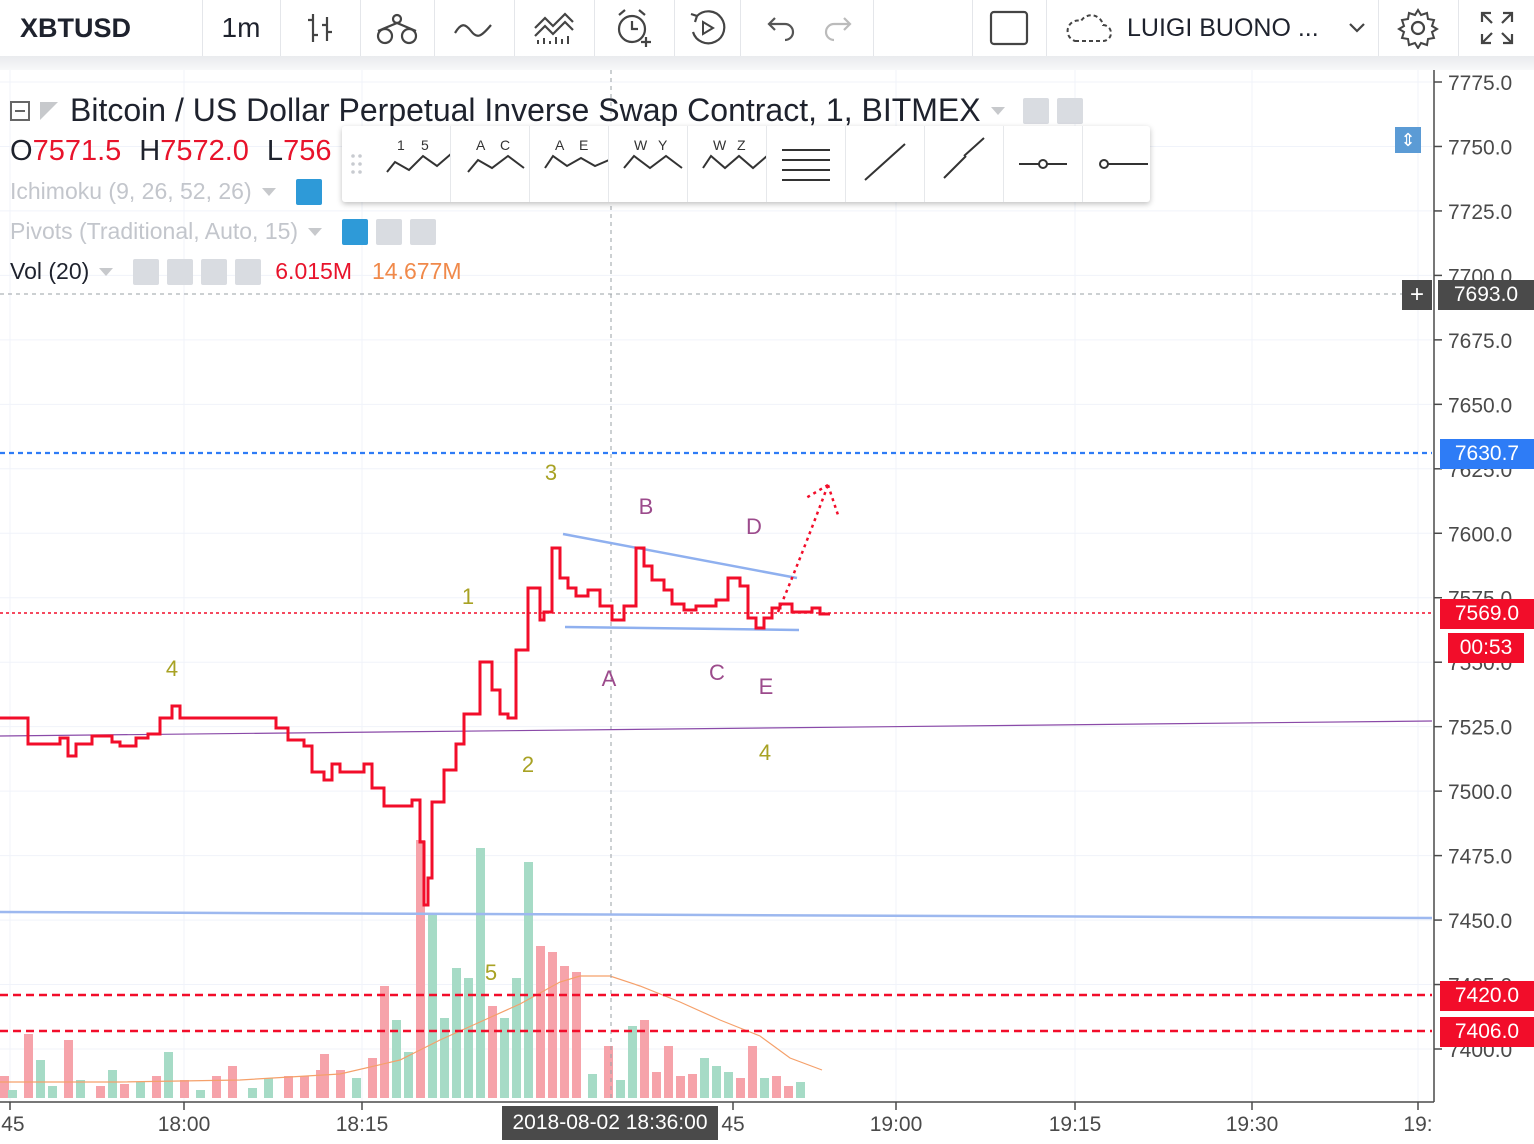 Image resolution: width=1534 pixels, height=1144 pixels. I want to click on horizontal-lines-tool-button, so click(806, 164).